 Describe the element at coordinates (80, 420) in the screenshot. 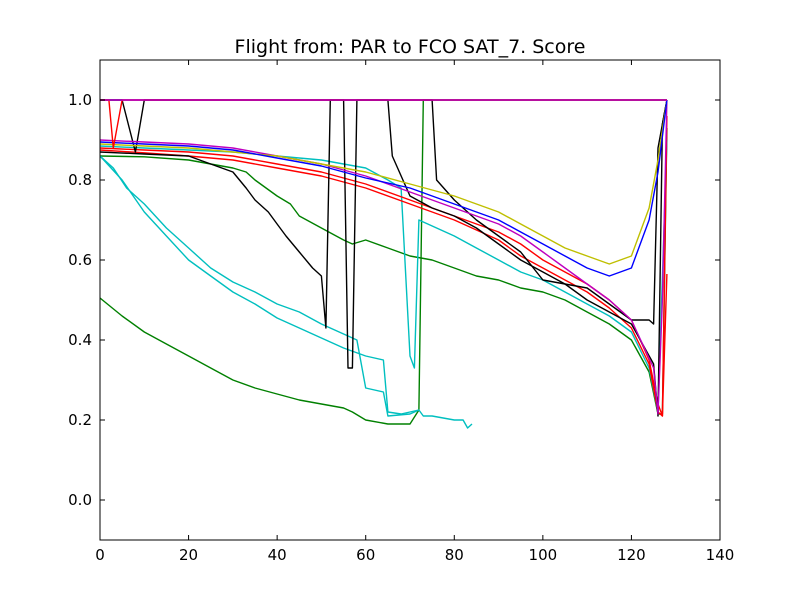

I see `y-tick-label: 0.2` at that location.